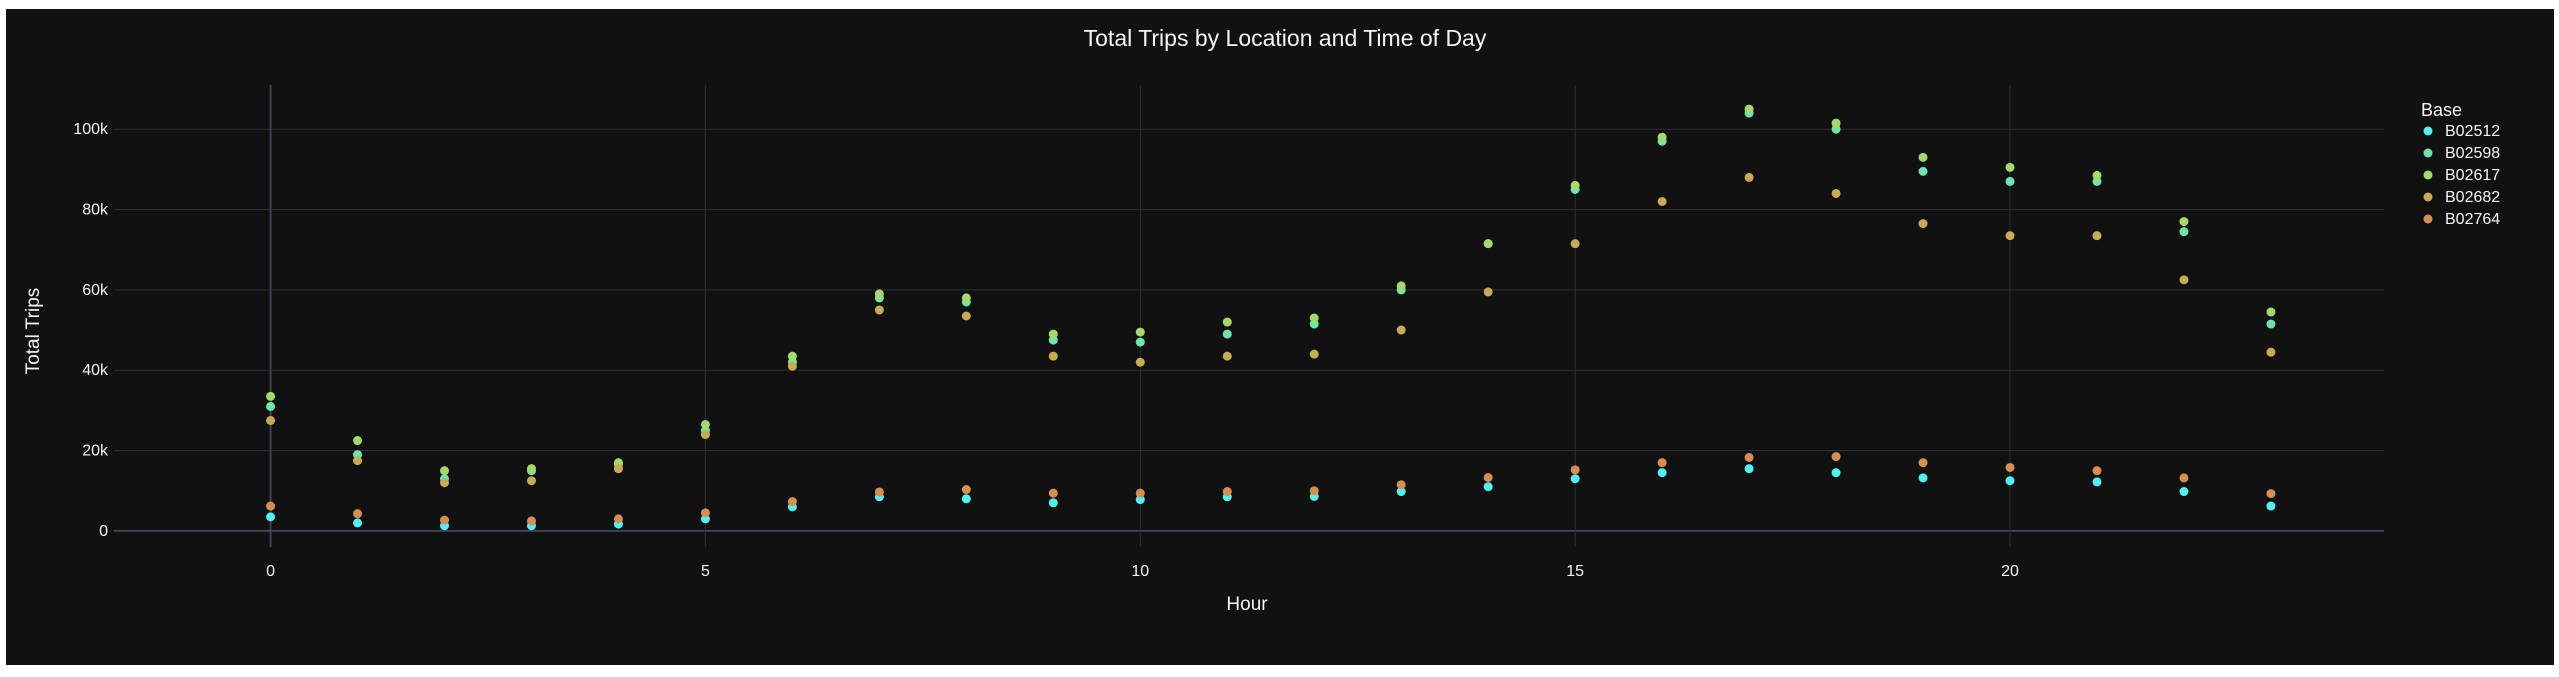  Describe the element at coordinates (2462, 131) in the screenshot. I see `legend-item-B02512: B02512` at that location.